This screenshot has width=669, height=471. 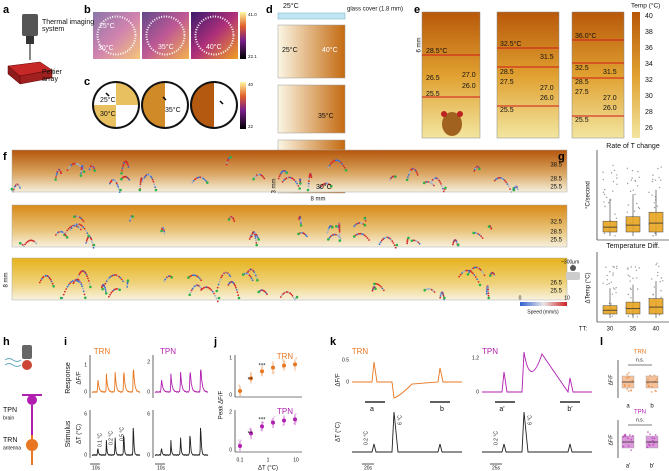 I want to click on panel-text: 8 mm, so click(x=318, y=200).